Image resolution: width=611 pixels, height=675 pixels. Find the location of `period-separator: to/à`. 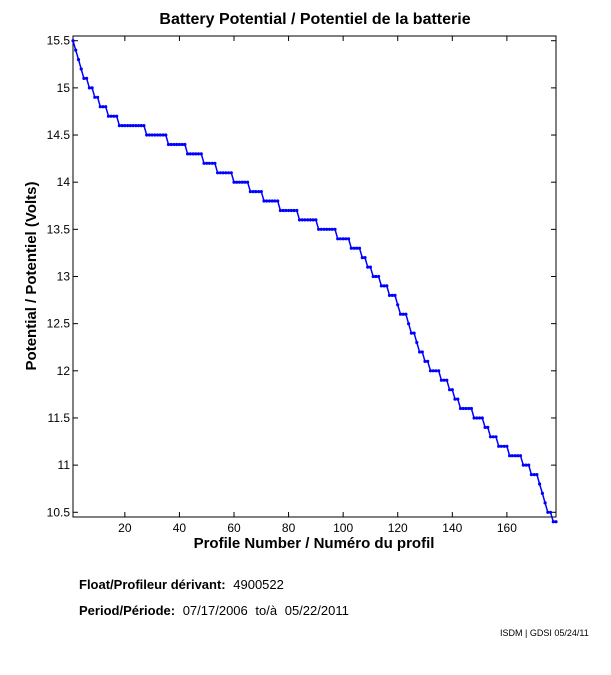

period-separator: to/à is located at coordinates (266, 610).